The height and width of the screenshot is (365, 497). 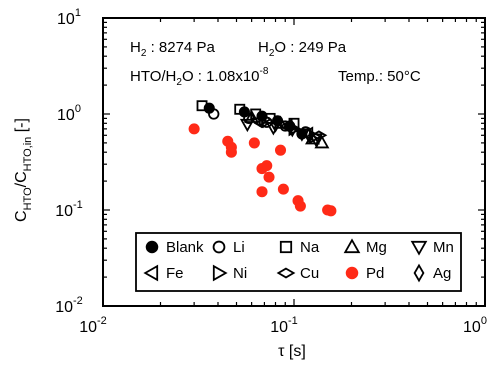 What do you see at coordinates (93, 325) in the screenshot?
I see `x-tick-label: 10⁻²` at bounding box center [93, 325].